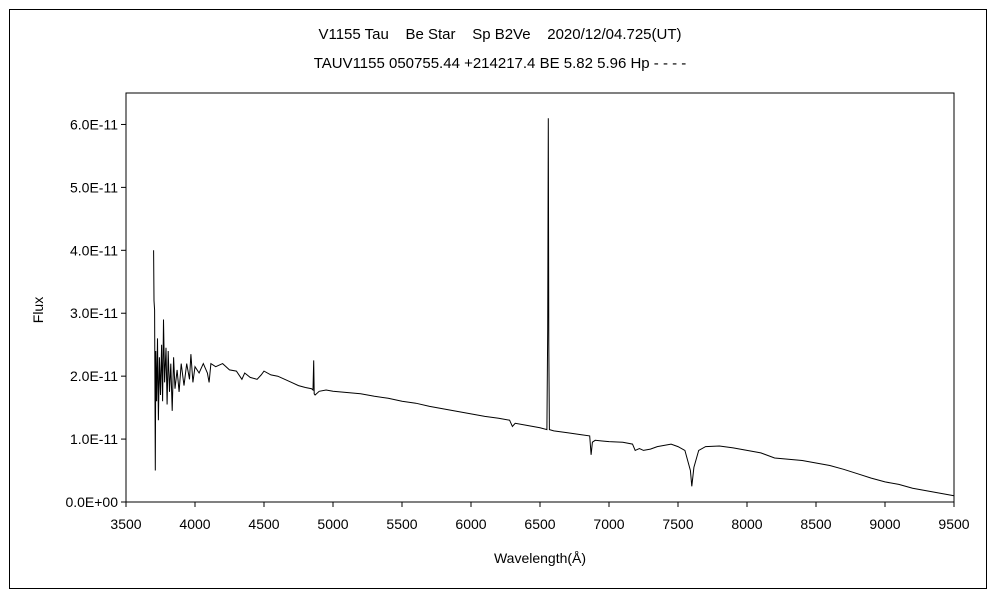 The image size is (1000, 600). Describe the element at coordinates (677, 524) in the screenshot. I see `x-tick-label: 7500` at that location.